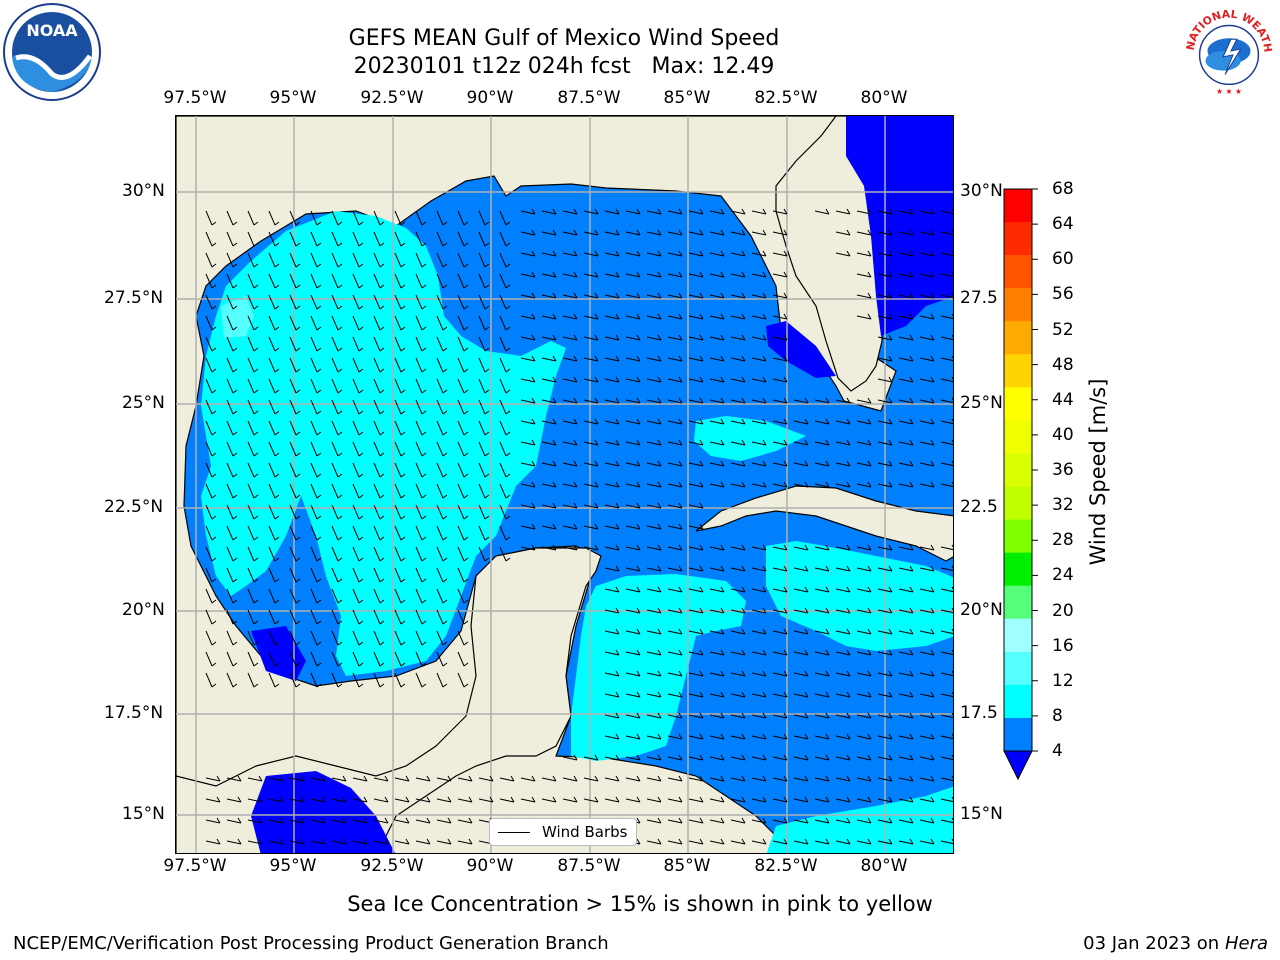 This screenshot has height=960, width=1280. Describe the element at coordinates (1063, 189) in the screenshot. I see `colorbar-tick-label: 68` at that location.